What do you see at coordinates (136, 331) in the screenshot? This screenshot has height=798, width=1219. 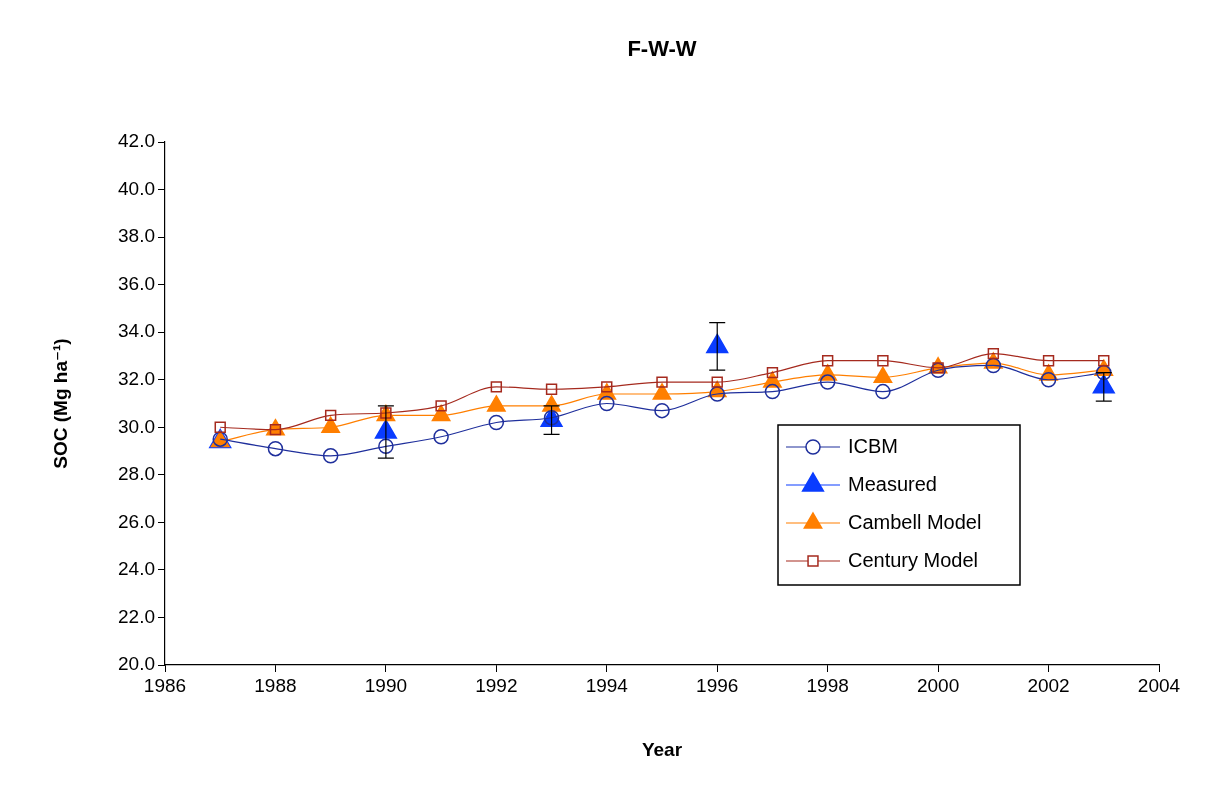 I see `y-tick-label: 34.0` at bounding box center [136, 331].